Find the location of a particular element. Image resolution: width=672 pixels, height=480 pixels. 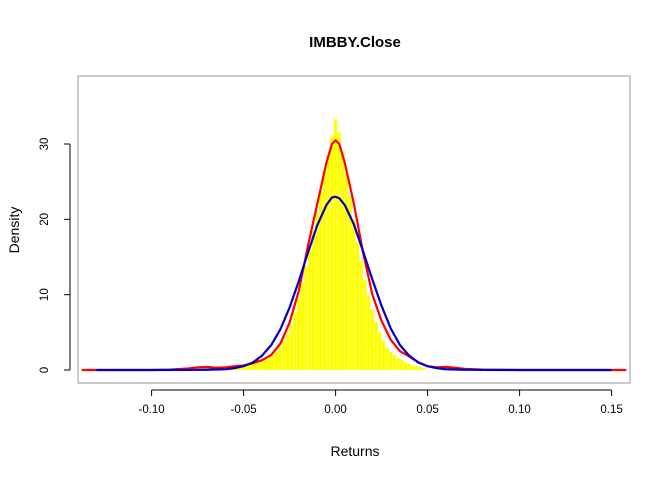

x-tick-label: -0.10 is located at coordinates (151, 410).